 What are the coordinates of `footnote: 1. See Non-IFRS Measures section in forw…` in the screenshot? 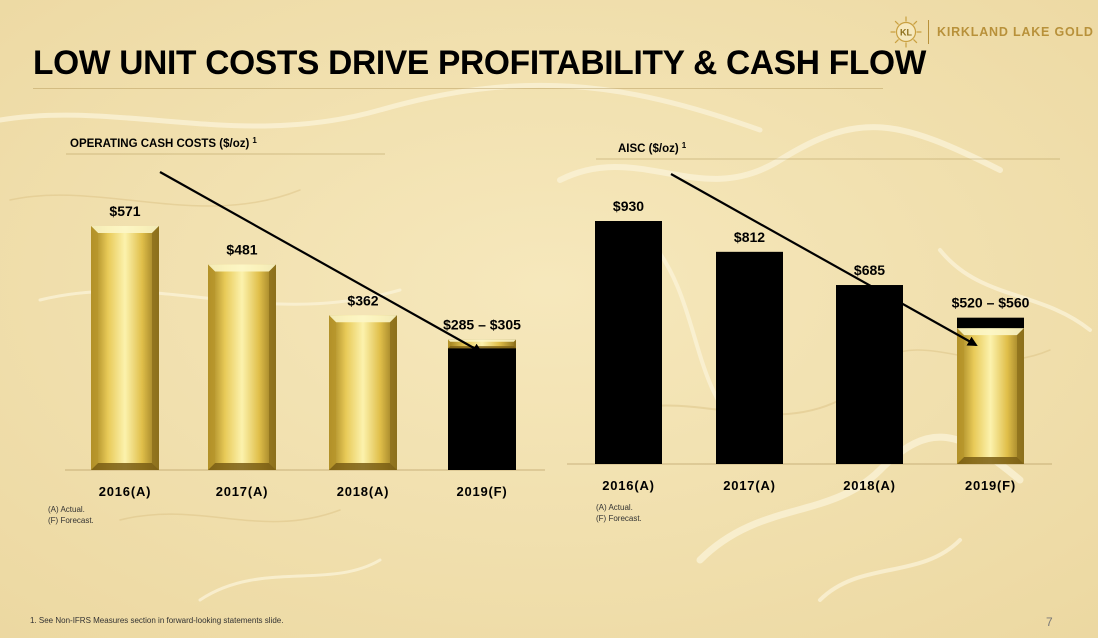 It's located at (157, 620).